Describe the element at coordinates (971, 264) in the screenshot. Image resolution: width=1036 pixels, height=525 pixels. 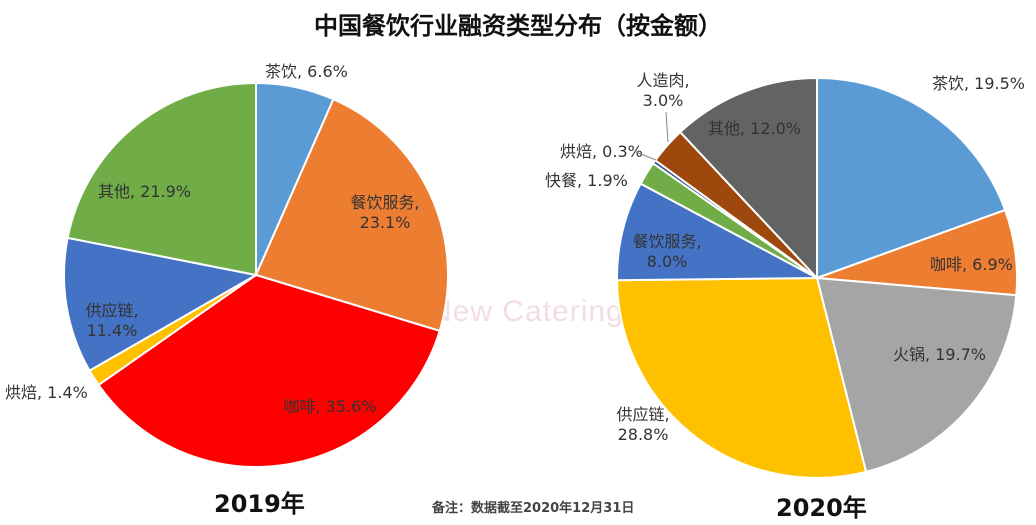
I see `pie-2020-label-1: 咖啡, 6.9%` at that location.